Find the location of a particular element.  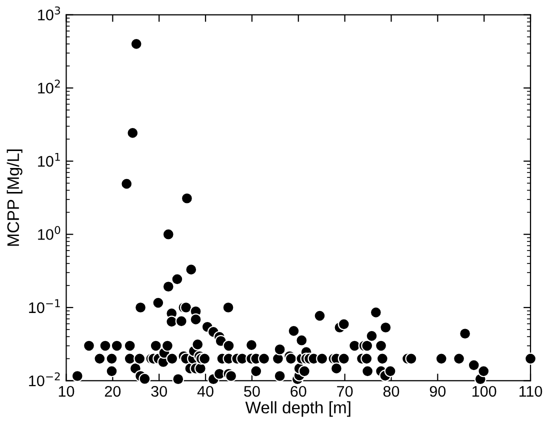

y-tick-label: 10$^{−1}$ is located at coordinates (44, 306).